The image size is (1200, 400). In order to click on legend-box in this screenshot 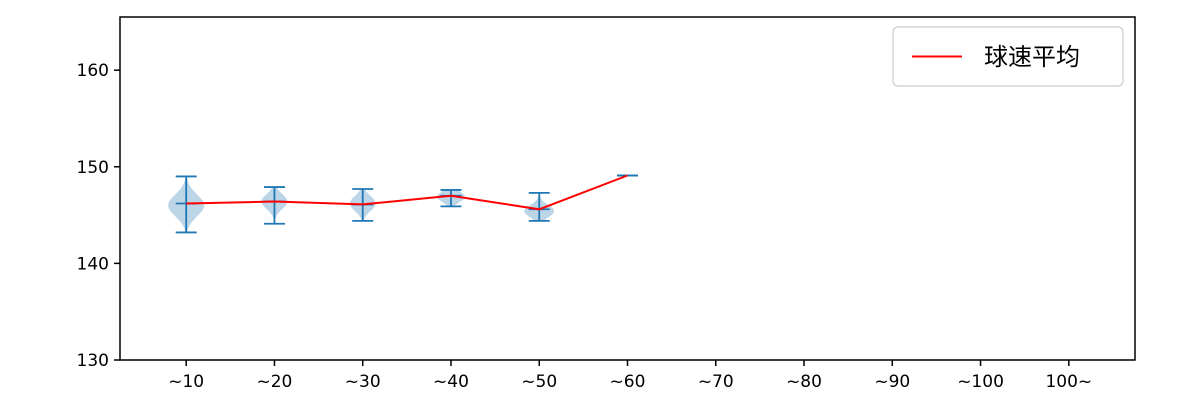, I will do `click(1008, 56)`.